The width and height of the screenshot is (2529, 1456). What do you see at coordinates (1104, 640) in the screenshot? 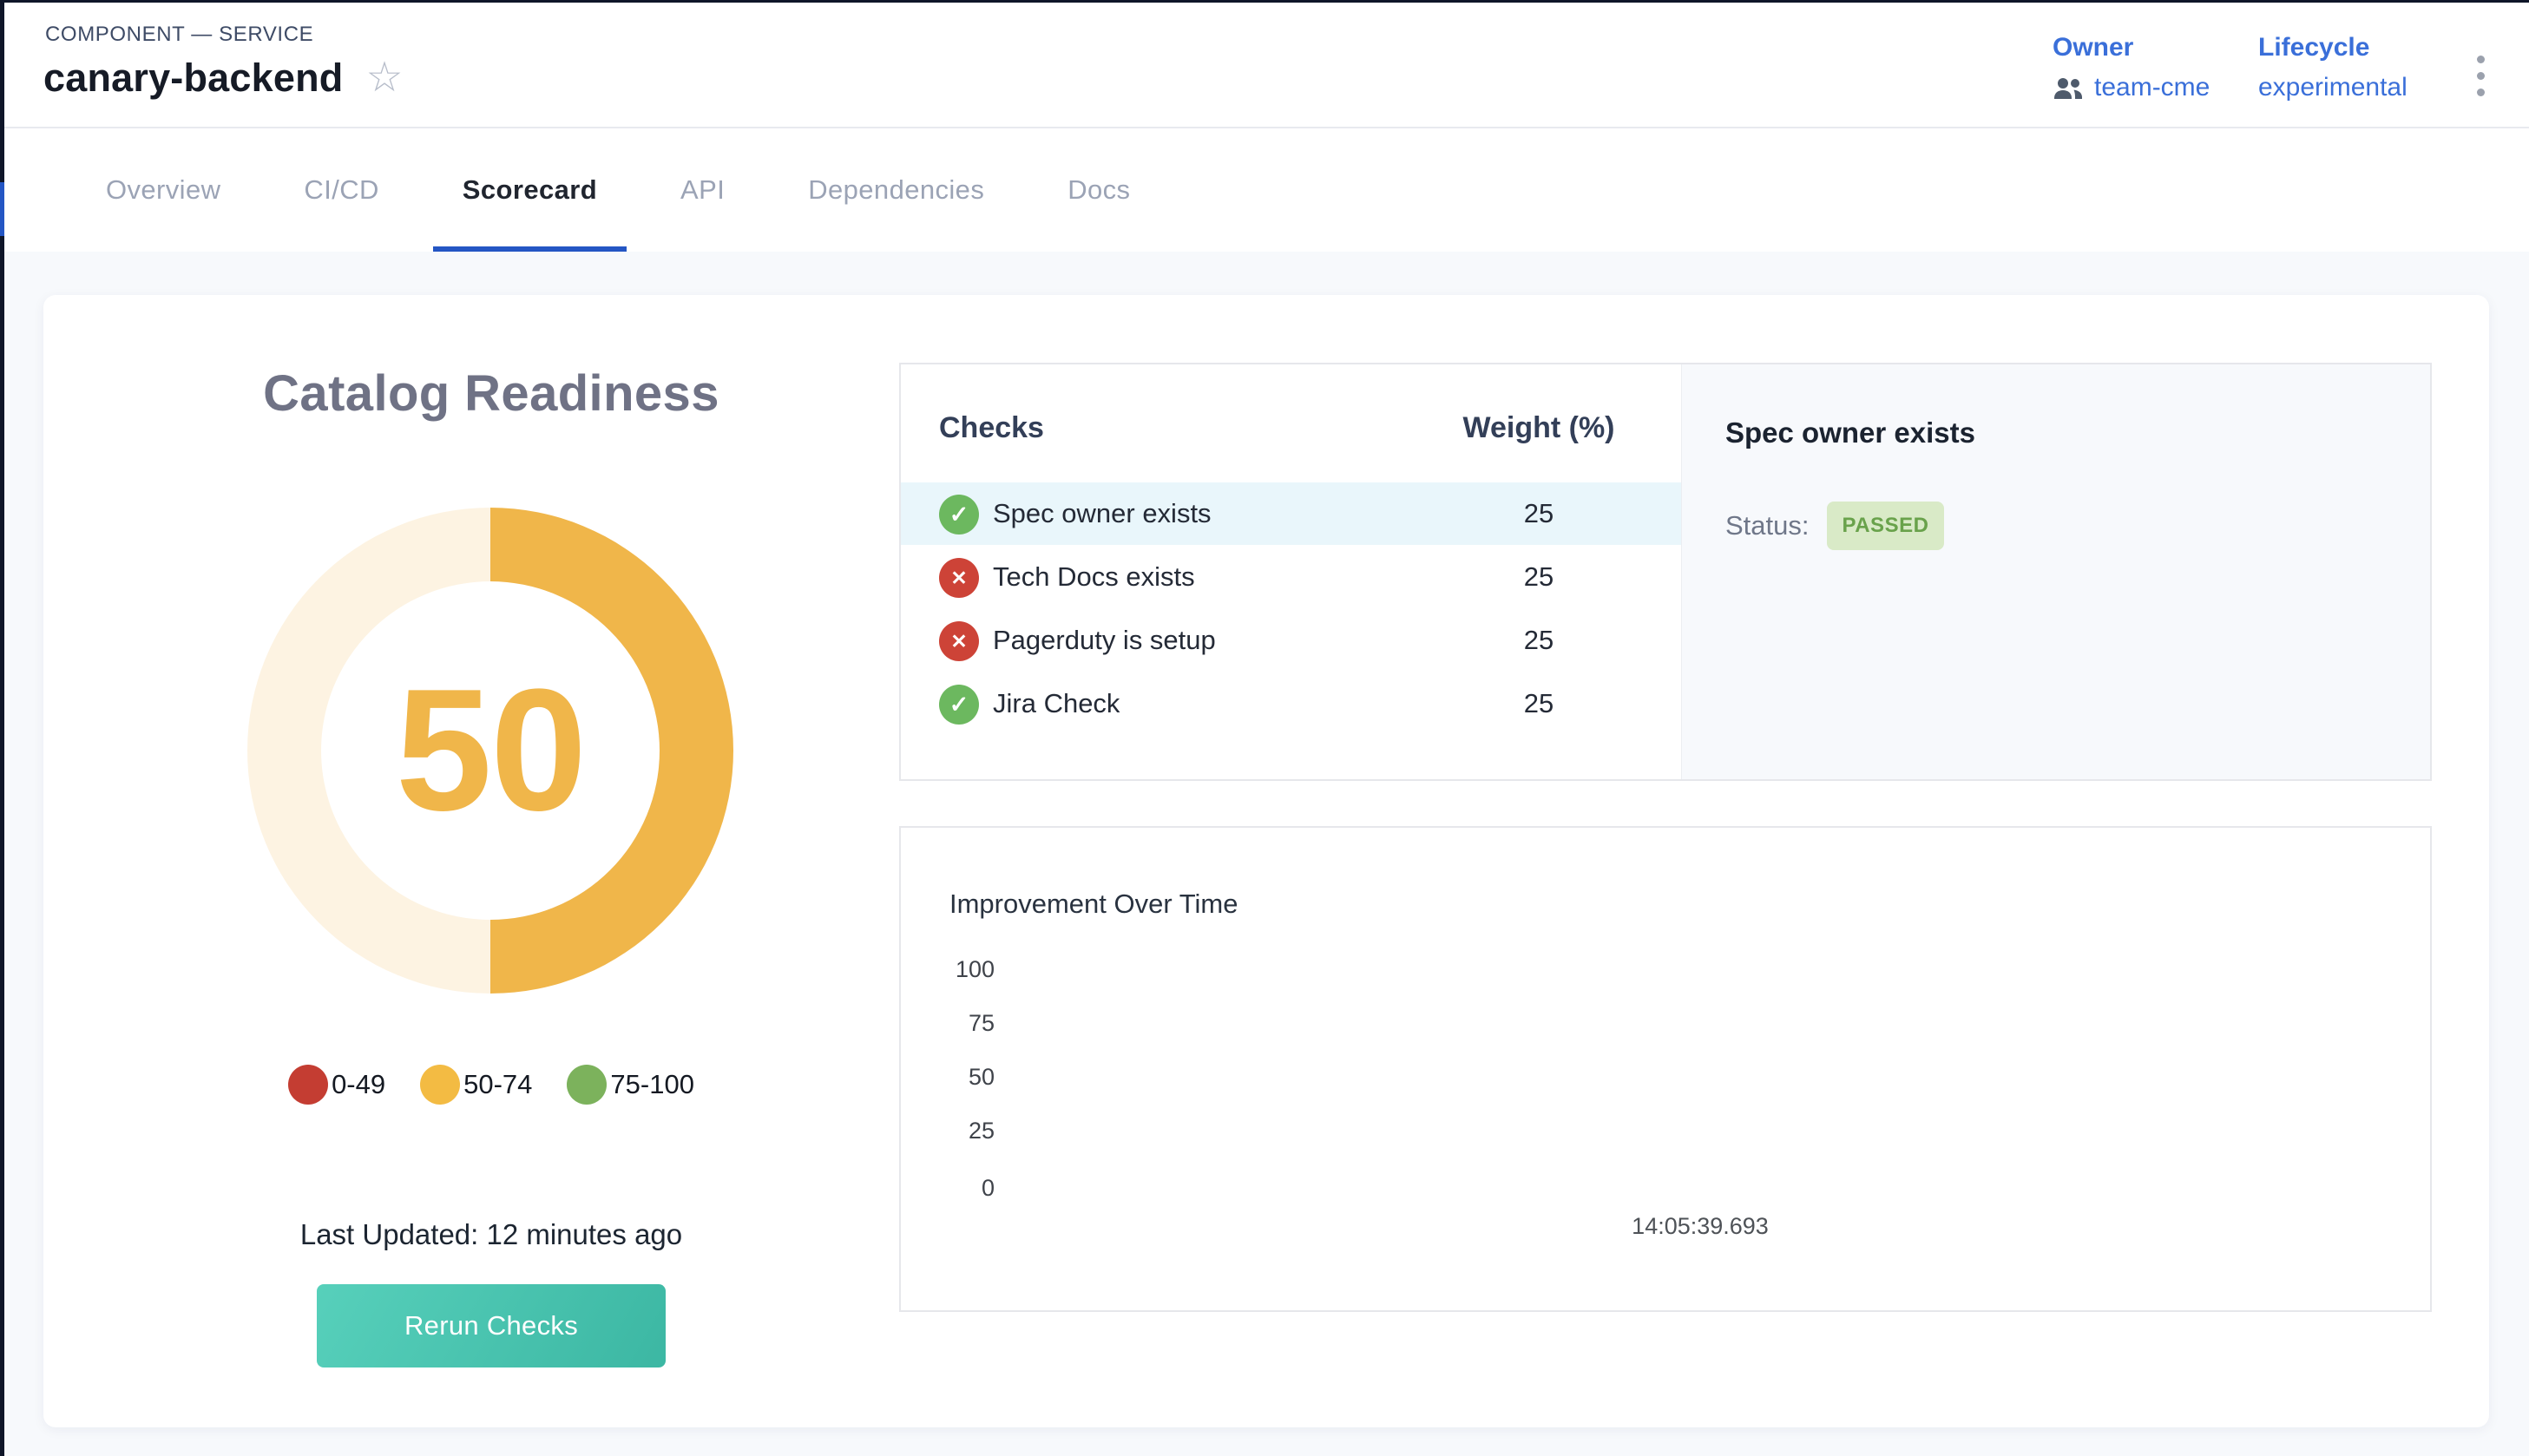
I see `check-name: Pagerduty is setup` at bounding box center [1104, 640].